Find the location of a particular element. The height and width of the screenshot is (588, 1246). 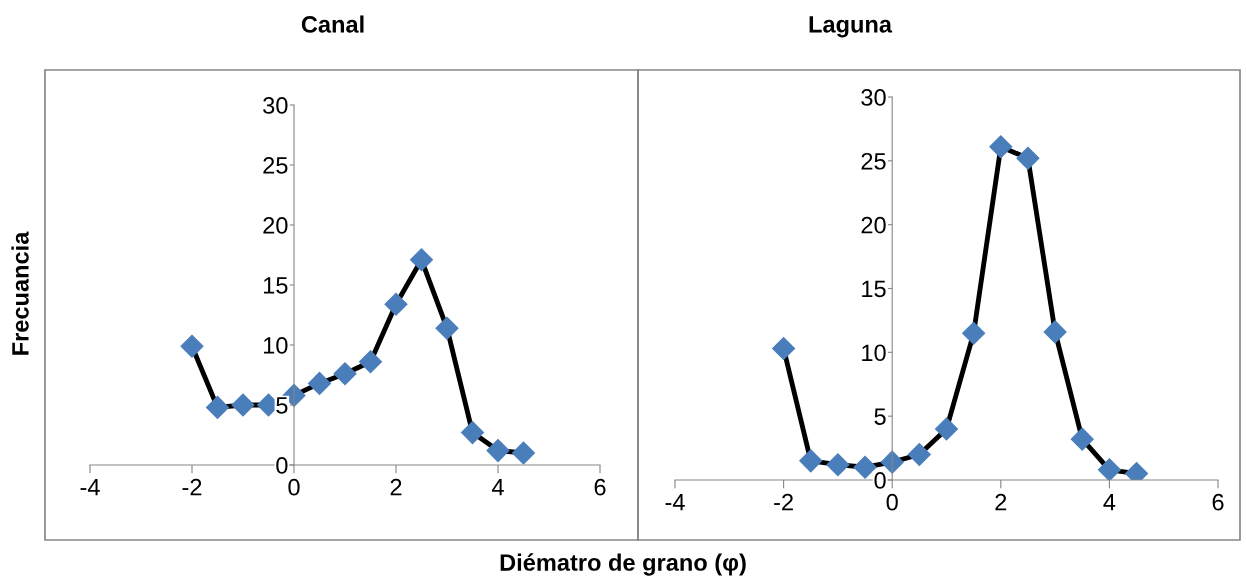

chart-title: Laguna is located at coordinates (851, 27).